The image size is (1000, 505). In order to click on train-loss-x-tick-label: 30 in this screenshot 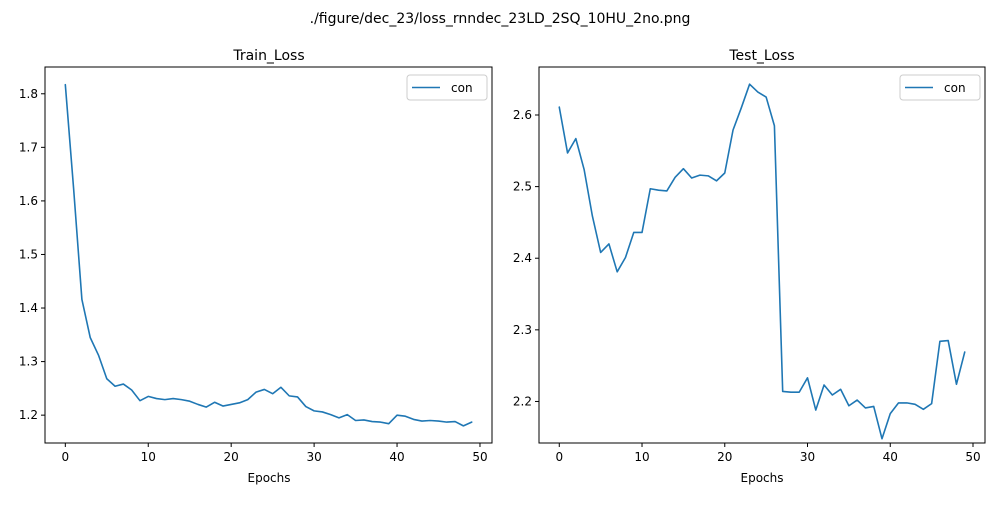, I will do `click(313, 457)`.